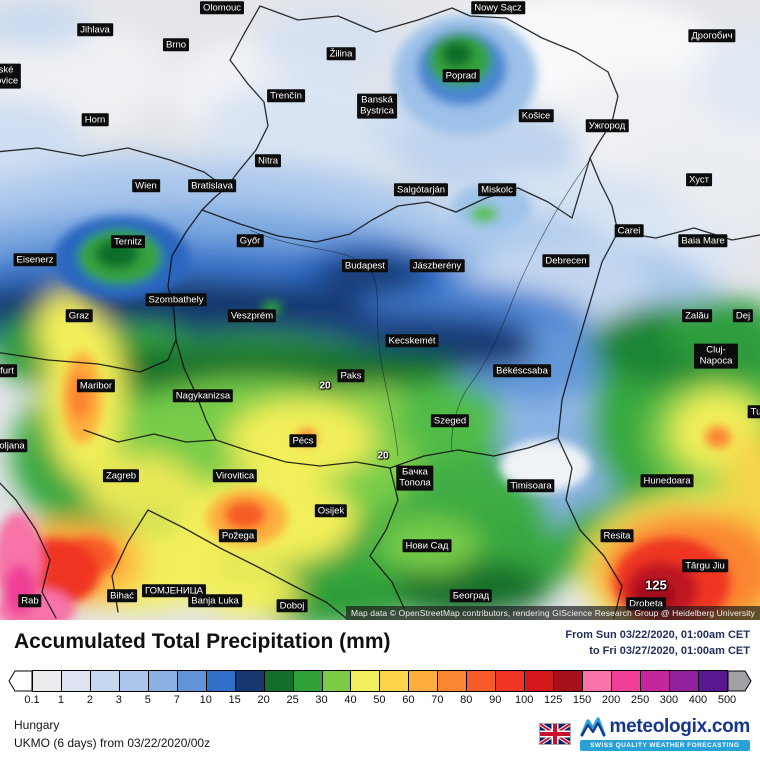 Image resolution: width=760 pixels, height=760 pixels. What do you see at coordinates (203, 396) in the screenshot?
I see `city-label: Nagykanizsa` at bounding box center [203, 396].